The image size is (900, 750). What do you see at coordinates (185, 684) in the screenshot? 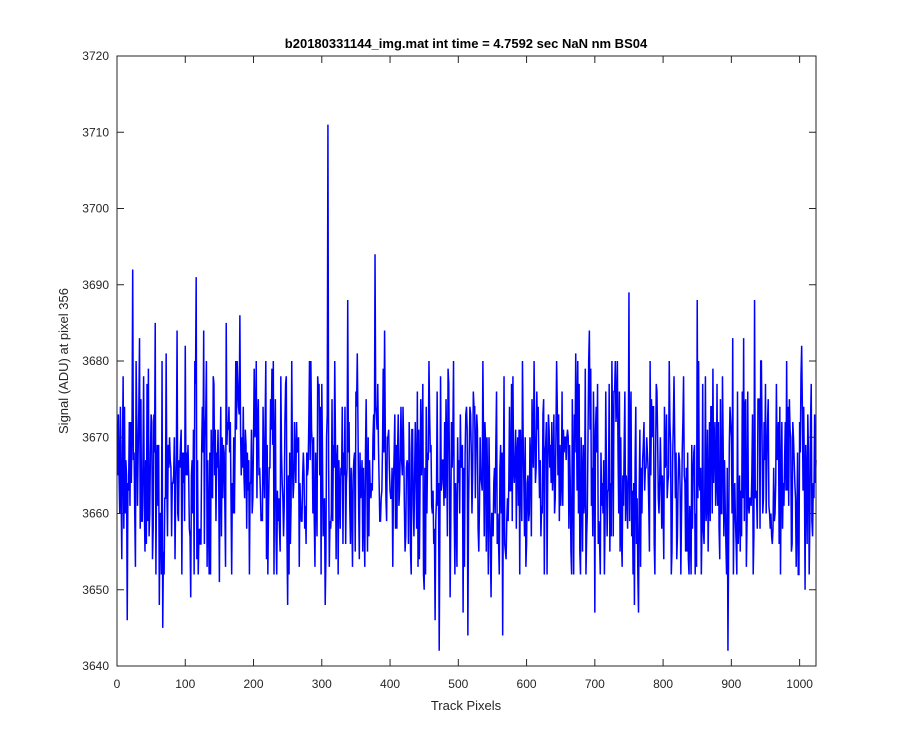
I see `x-tick-label: 100` at bounding box center [185, 684].